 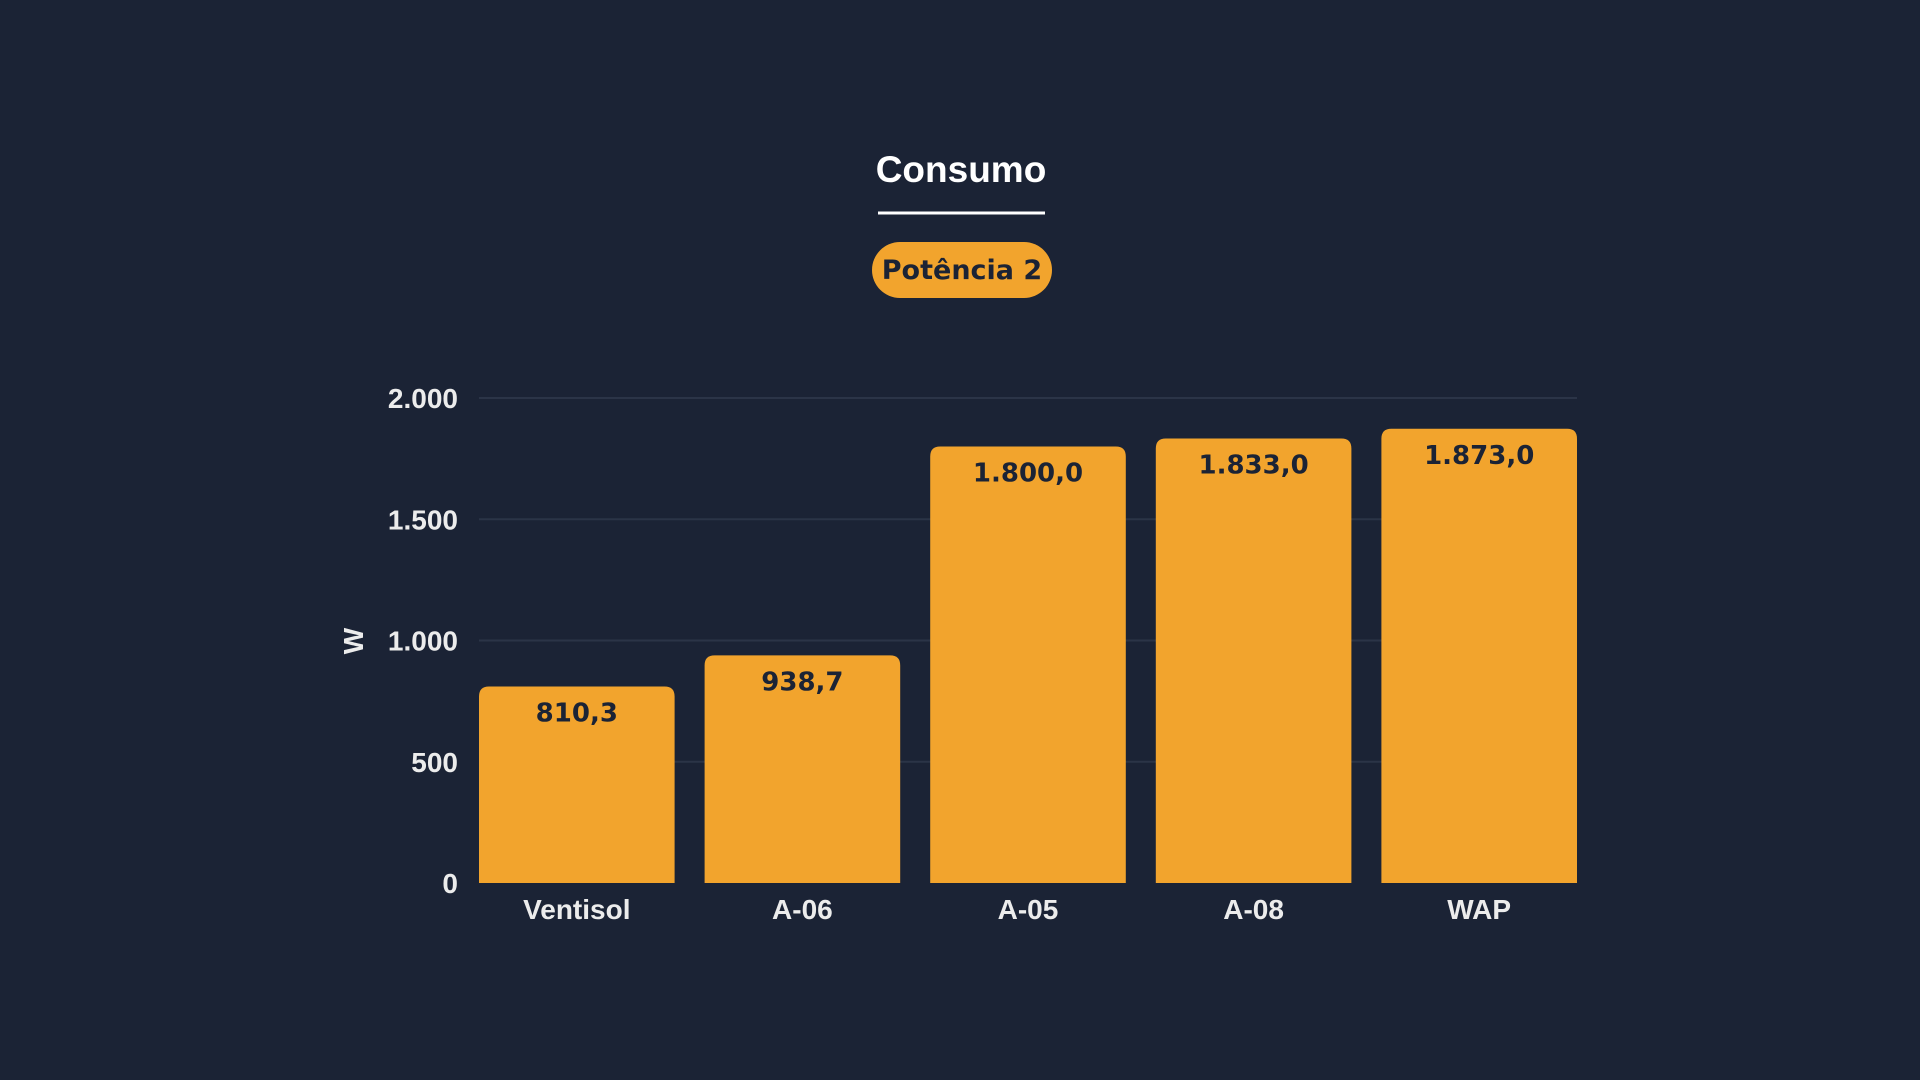 I want to click on bar-value-label: 1.800,0, so click(x=1028, y=474).